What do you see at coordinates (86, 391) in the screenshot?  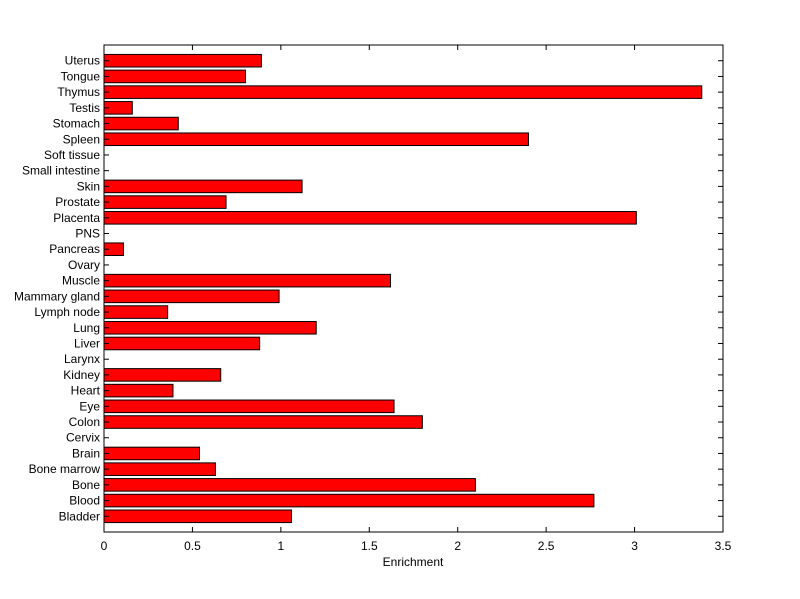 I see `y-tick-label: Heart` at bounding box center [86, 391].